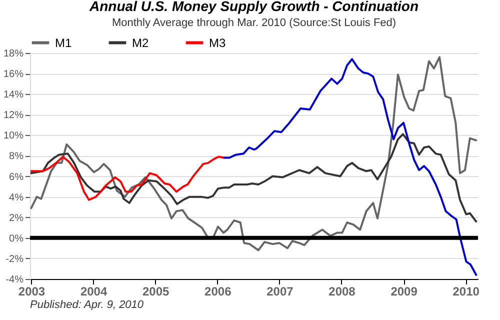 The height and width of the screenshot is (320, 500). I want to click on x-tick-label: 2009, so click(404, 291).